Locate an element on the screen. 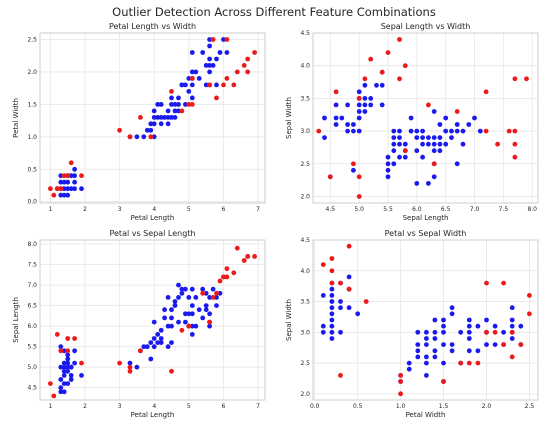 The height and width of the screenshot is (437, 548). x-tick-label: 0.0 is located at coordinates (315, 406).